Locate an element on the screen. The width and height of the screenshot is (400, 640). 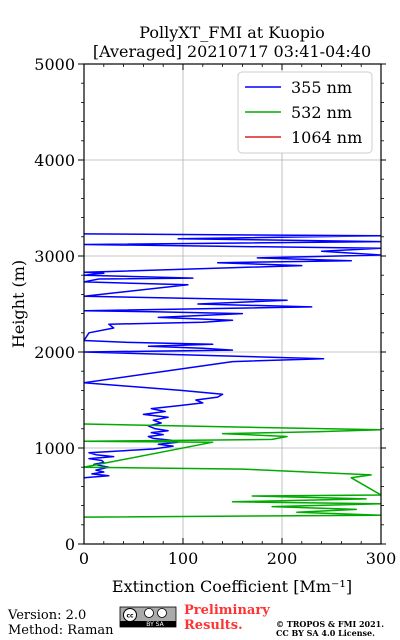
x-tick-label: 300 is located at coordinates (381, 558).